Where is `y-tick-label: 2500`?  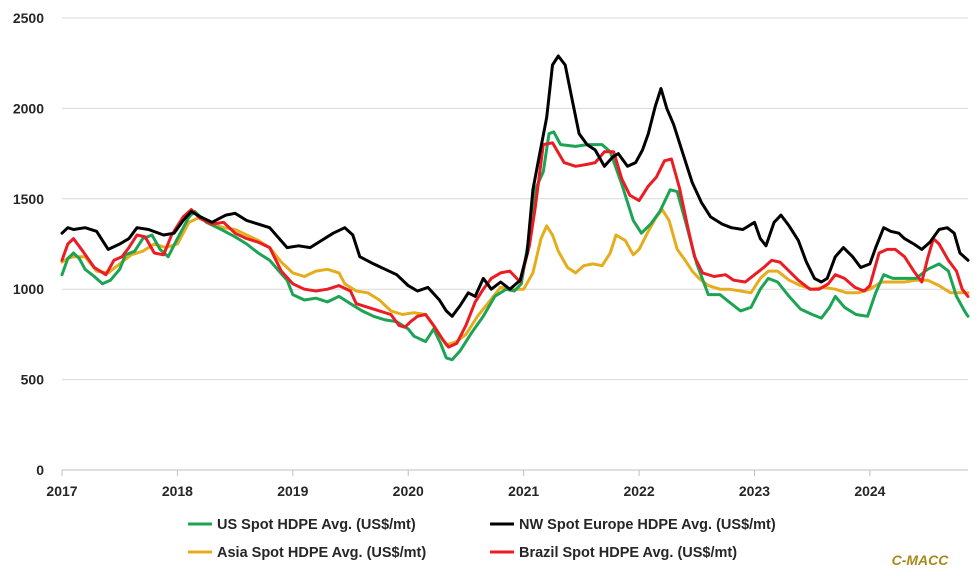
y-tick-label: 2500 is located at coordinates (28, 18).